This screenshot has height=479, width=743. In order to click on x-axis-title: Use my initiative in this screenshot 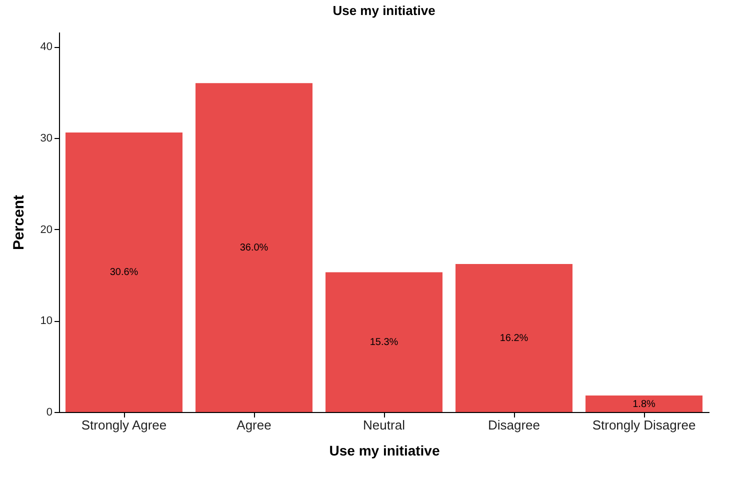, I will do `click(384, 450)`.